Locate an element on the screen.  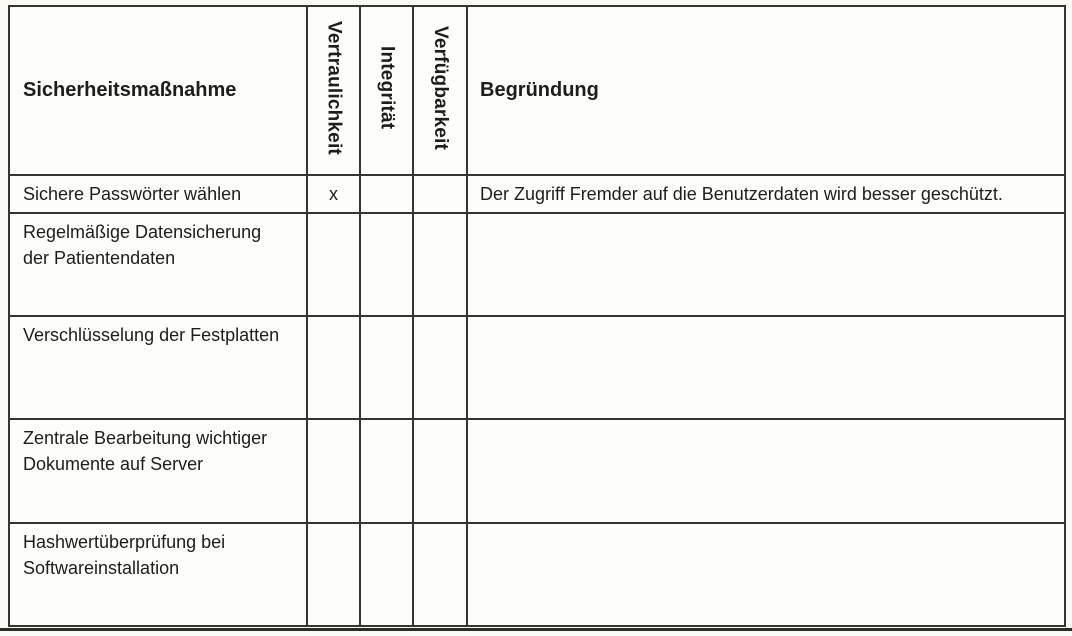
header-justification-label: Begründung is located at coordinates (539, 90).